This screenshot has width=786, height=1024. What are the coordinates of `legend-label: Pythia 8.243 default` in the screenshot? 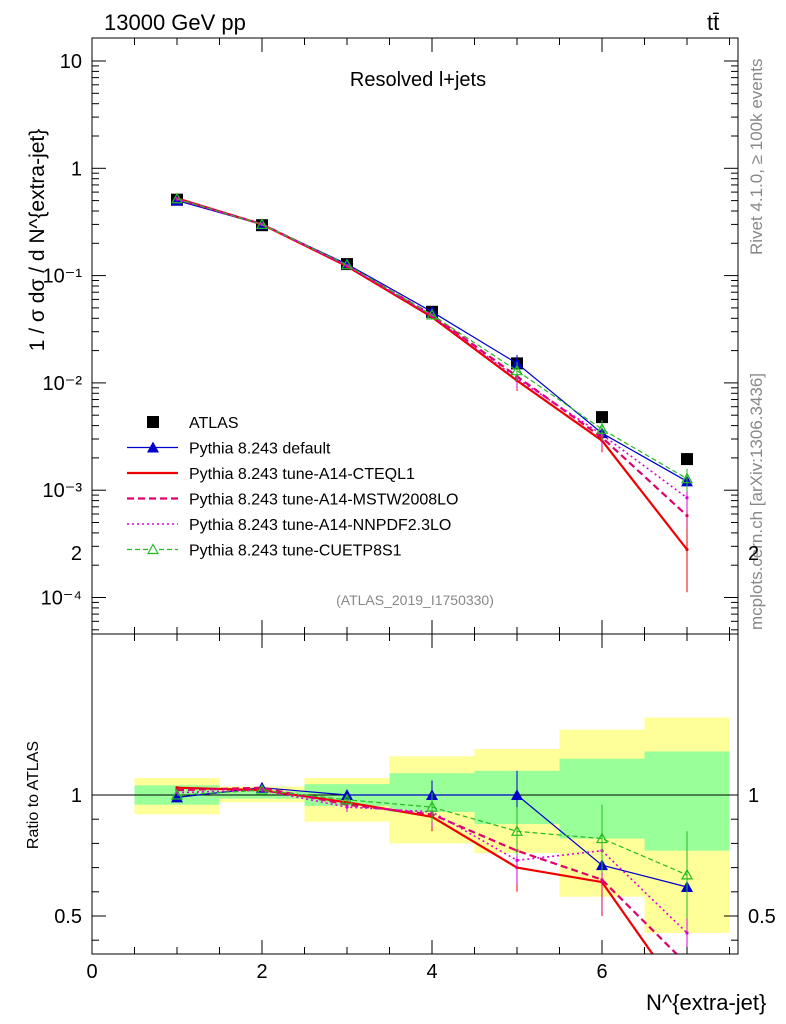 It's located at (260, 449).